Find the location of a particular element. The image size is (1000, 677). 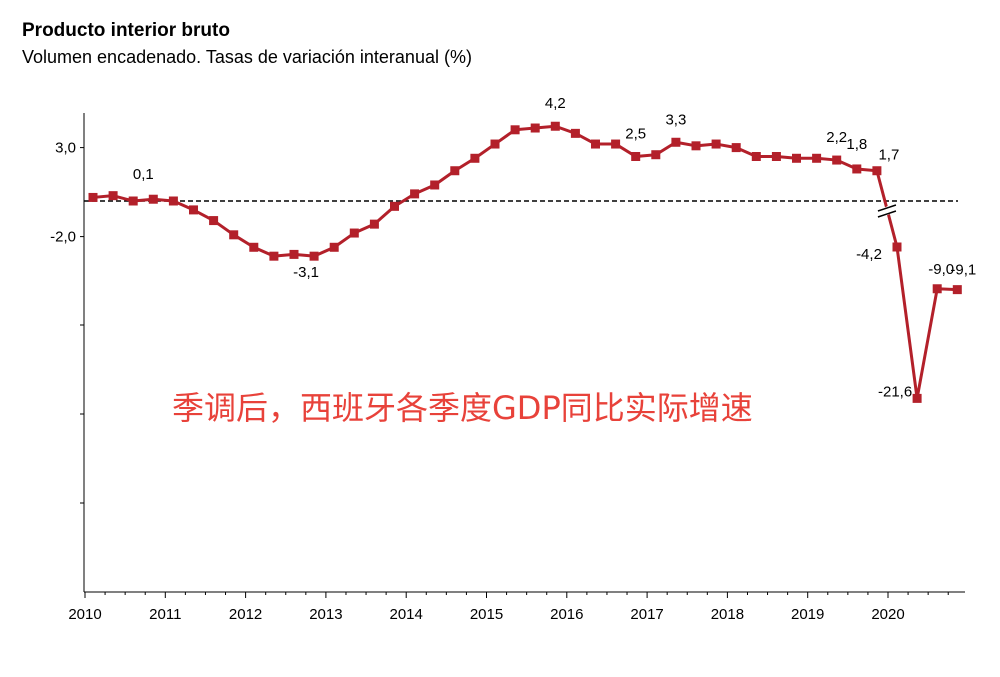

x-tick-label: 2011 is located at coordinates (165, 614).